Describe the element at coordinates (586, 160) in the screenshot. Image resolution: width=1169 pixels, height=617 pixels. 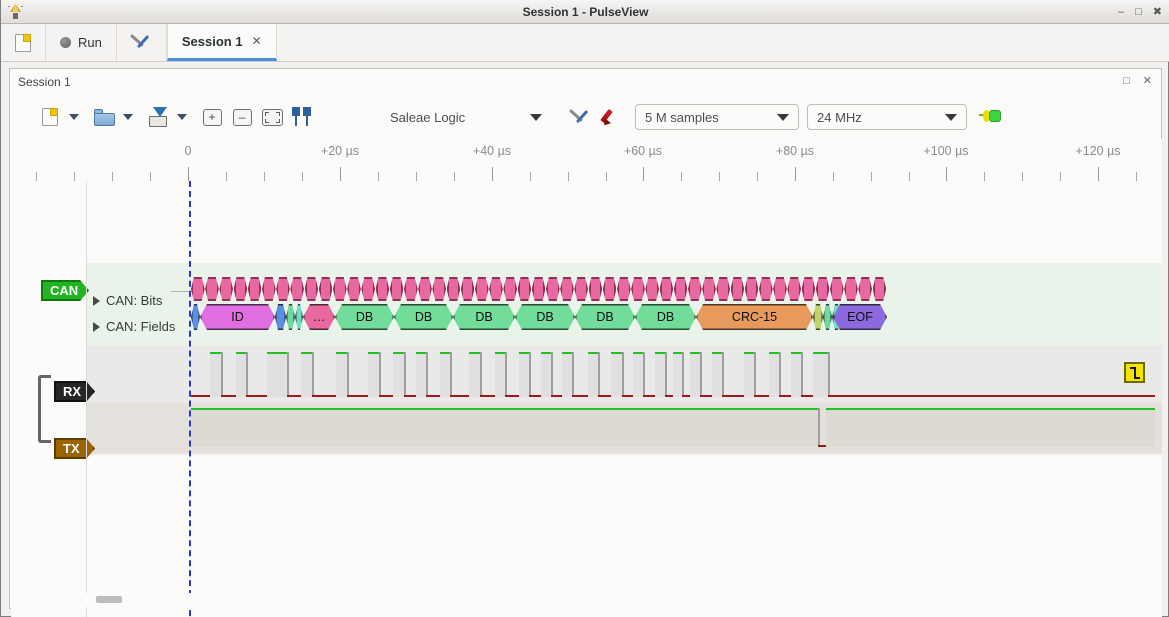
I see `time-ruler: 0 +20 µs +40 µs +60 µs +80 µs +100 µs +120 µs` at that location.